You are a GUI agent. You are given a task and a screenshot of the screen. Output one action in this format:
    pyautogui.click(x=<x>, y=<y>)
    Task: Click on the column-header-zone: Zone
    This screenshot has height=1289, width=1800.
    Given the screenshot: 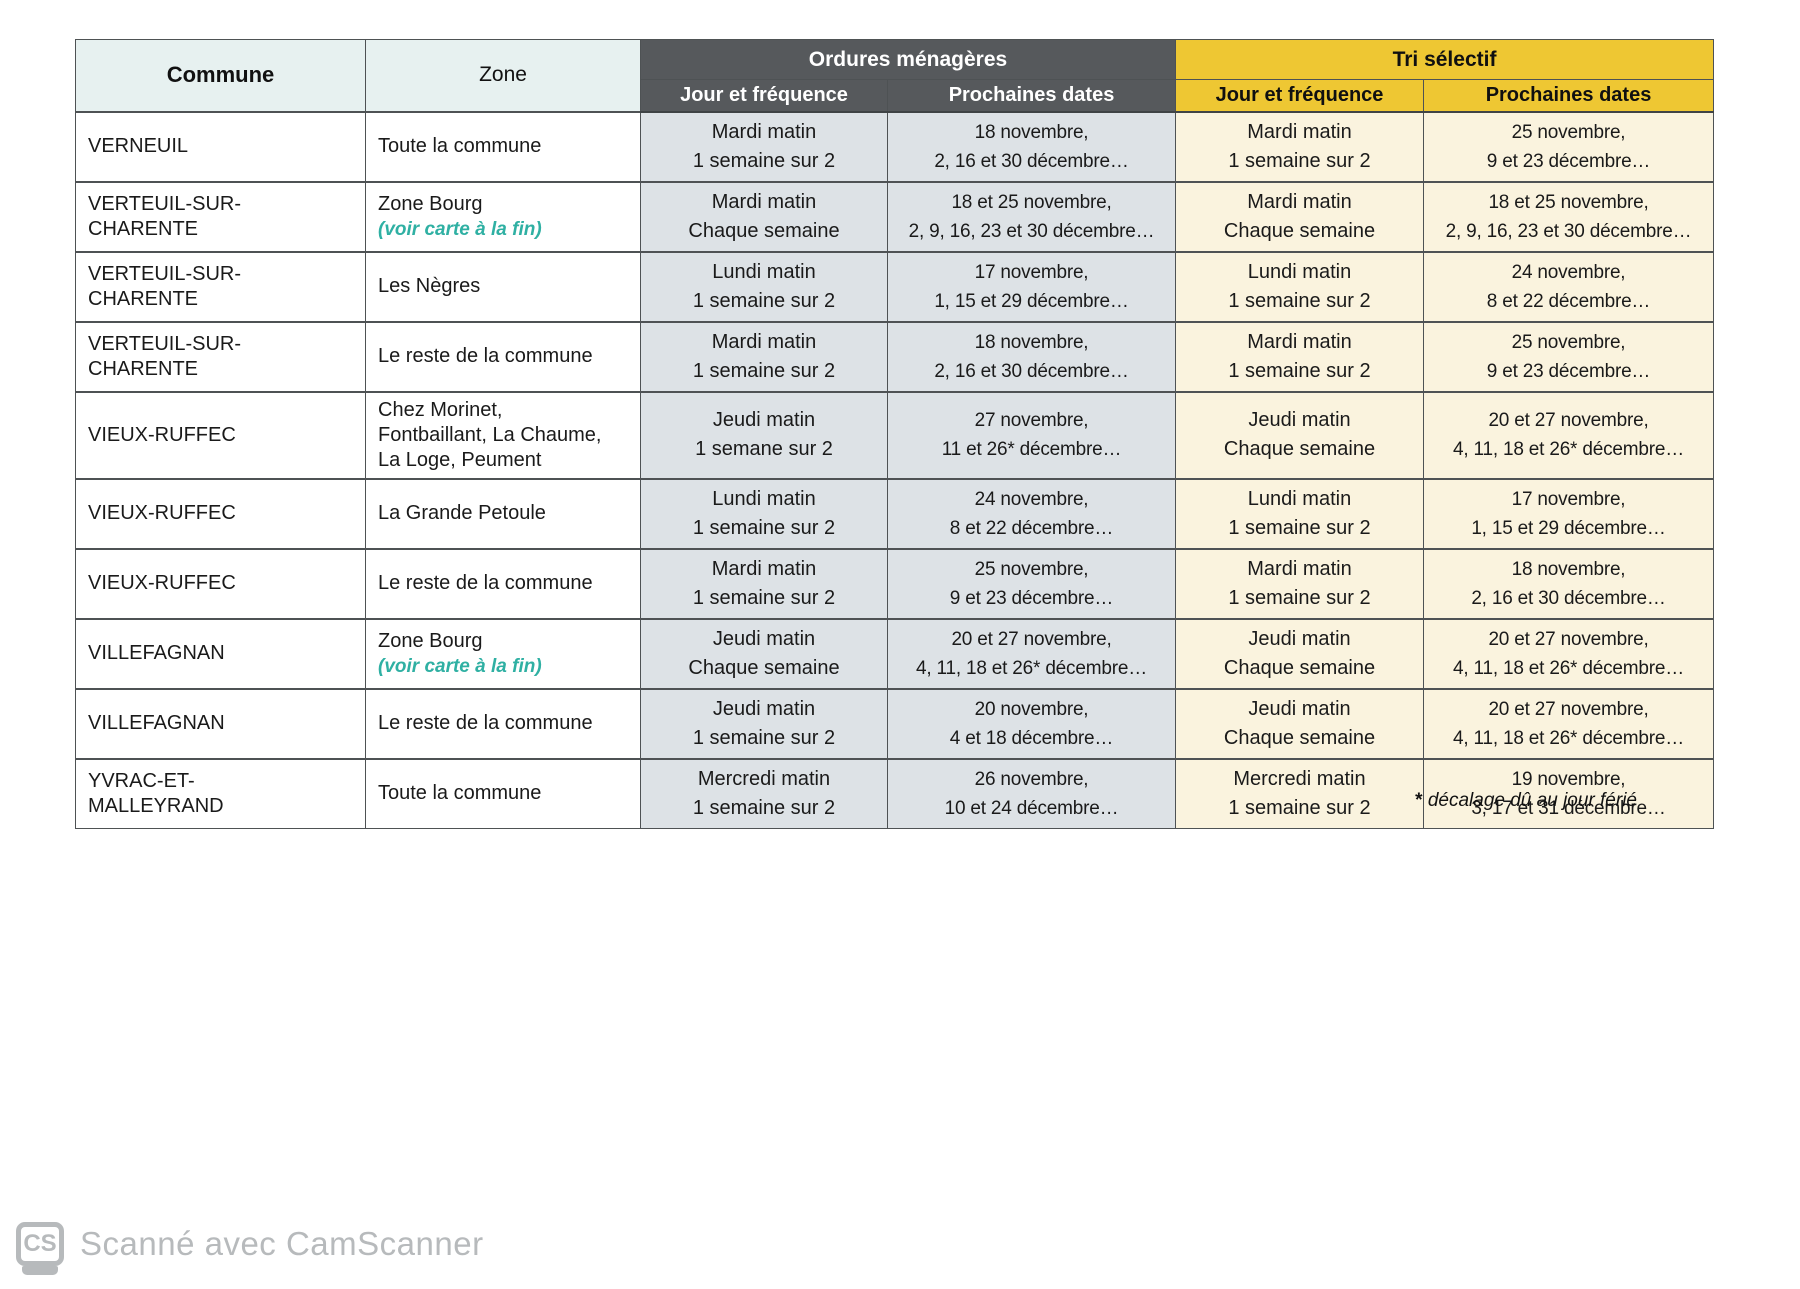 What is the action you would take?
    pyautogui.click(x=503, y=75)
    